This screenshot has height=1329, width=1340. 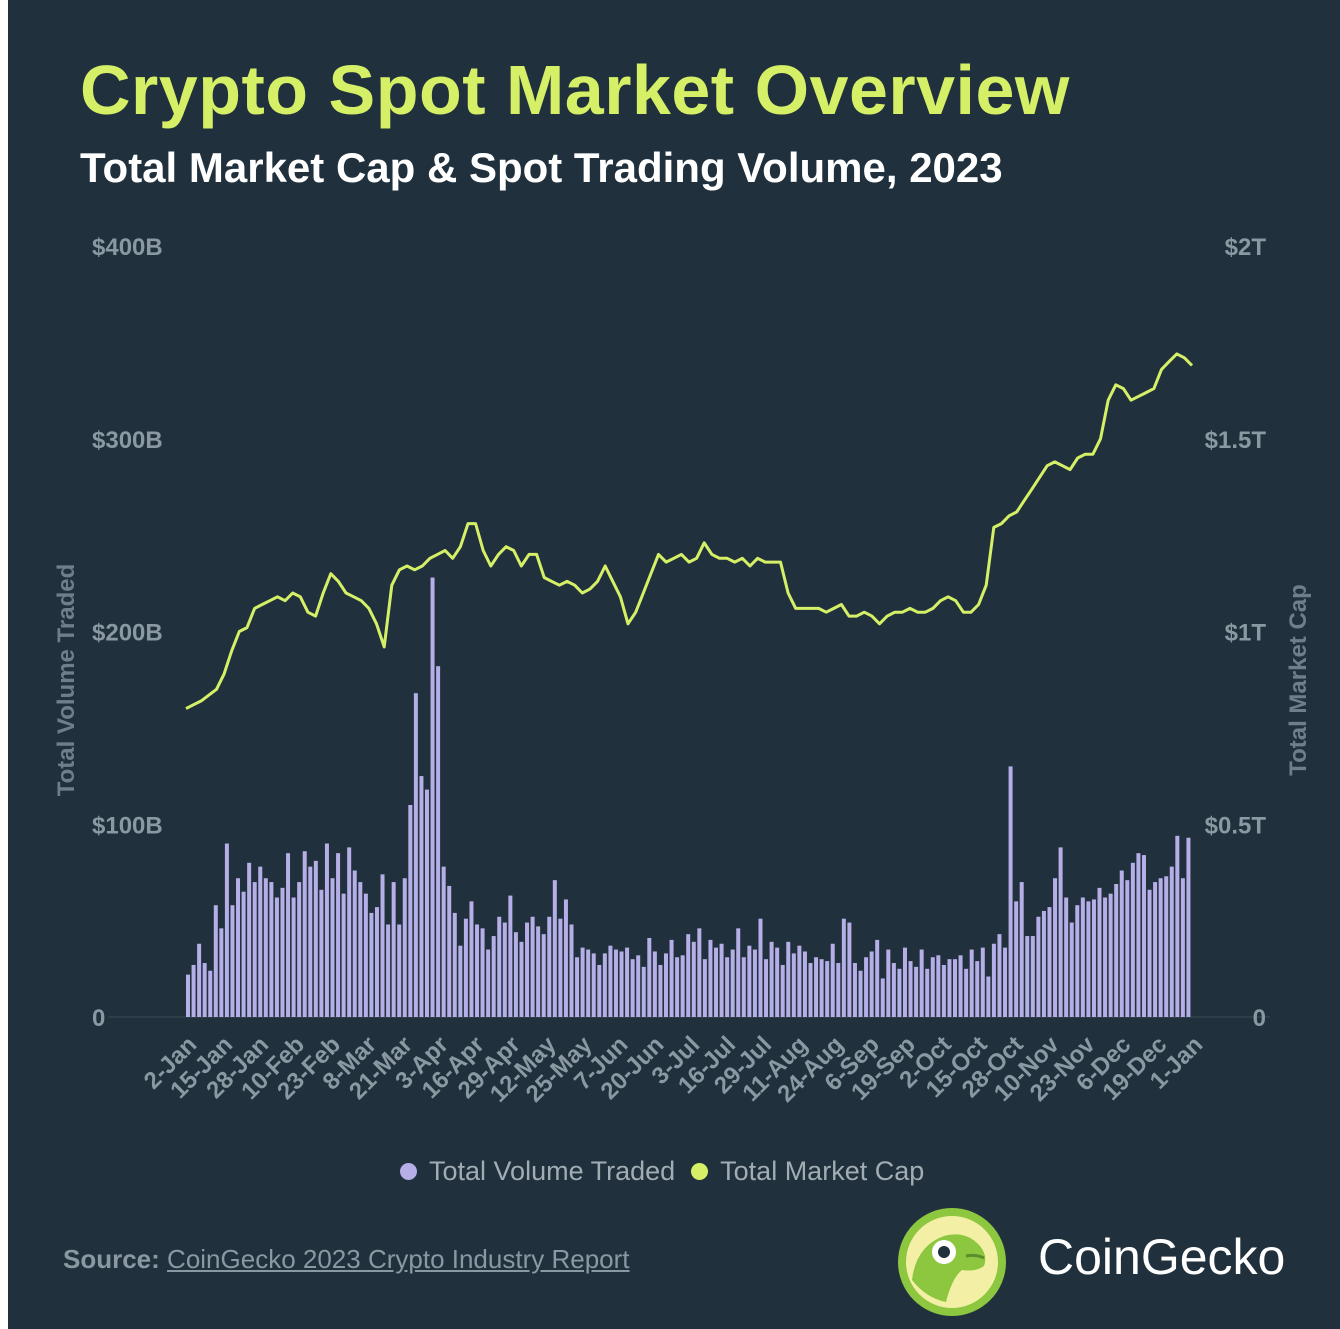 What do you see at coordinates (1246, 633) in the screenshot?
I see `right-tick-label: $1T` at bounding box center [1246, 633].